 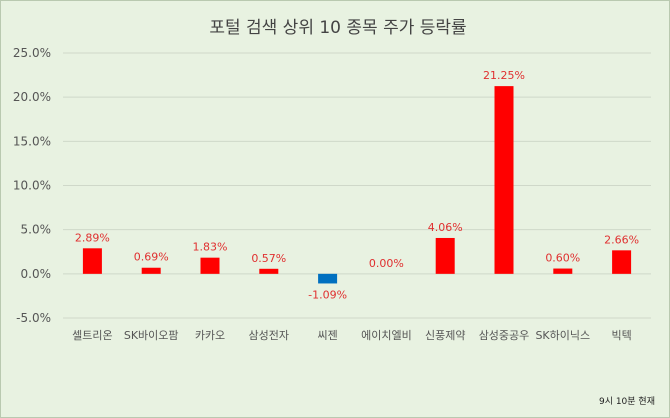 I want to click on data-label: 0.69%, so click(x=151, y=257).